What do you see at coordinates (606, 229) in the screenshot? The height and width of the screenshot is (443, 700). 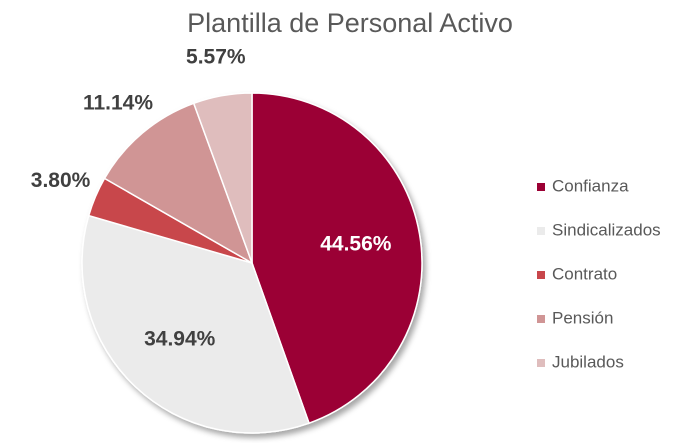 I see `legend-label: Sindicalizados` at bounding box center [606, 229].